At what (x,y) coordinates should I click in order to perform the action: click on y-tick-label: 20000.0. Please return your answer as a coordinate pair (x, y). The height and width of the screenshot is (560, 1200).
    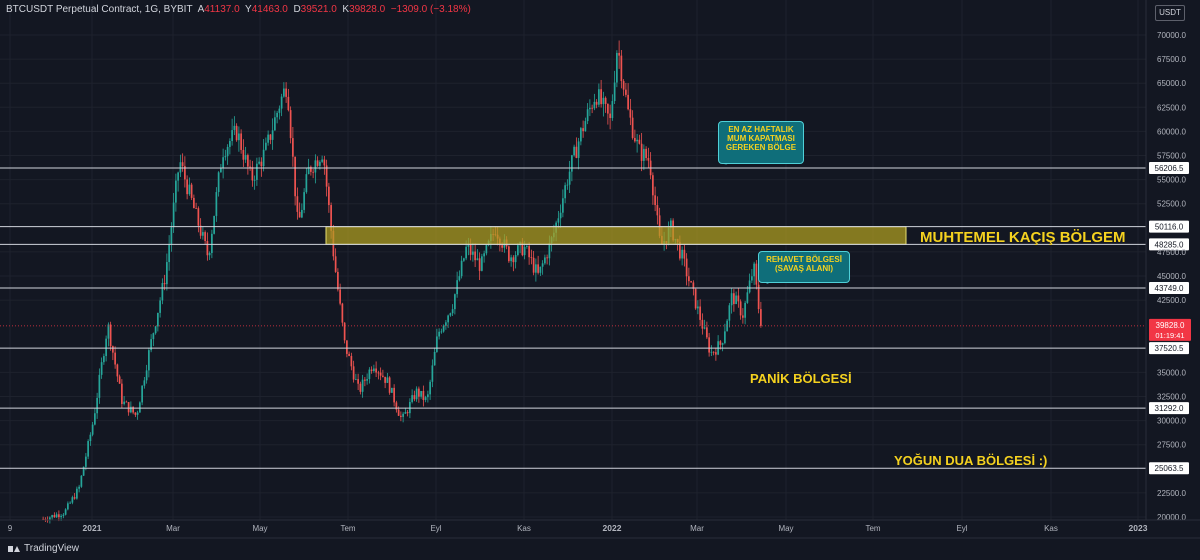
    Looking at the image, I should click on (1171, 517).